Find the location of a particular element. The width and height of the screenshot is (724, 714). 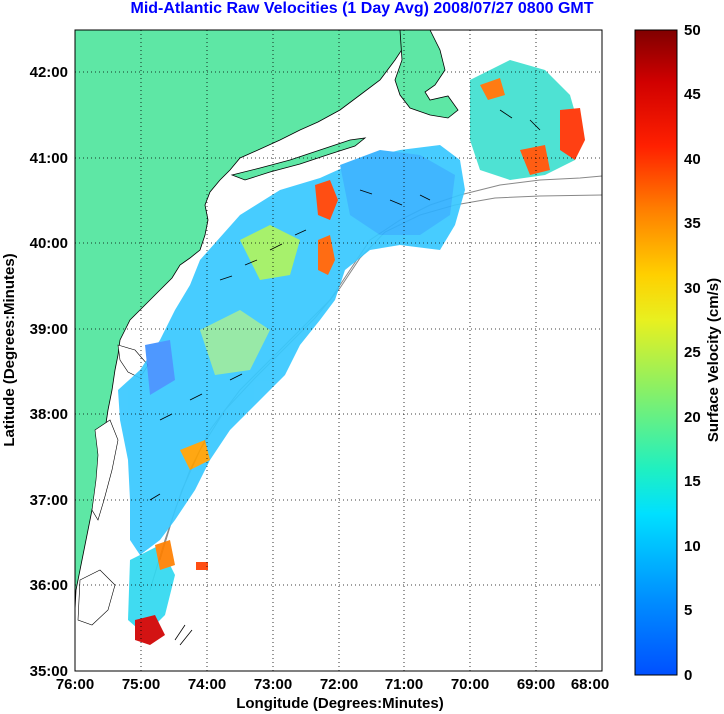

x-tick-label: 68:00 is located at coordinates (590, 684).